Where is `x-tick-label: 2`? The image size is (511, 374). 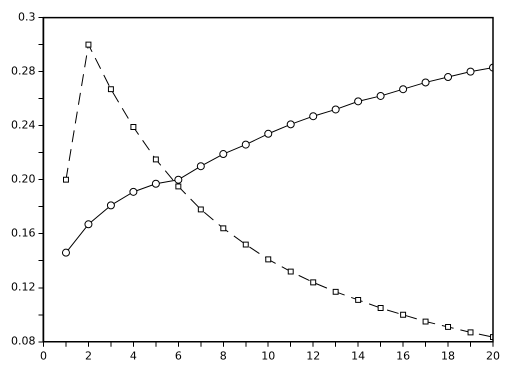
x-tick-label: 2 is located at coordinates (88, 355).